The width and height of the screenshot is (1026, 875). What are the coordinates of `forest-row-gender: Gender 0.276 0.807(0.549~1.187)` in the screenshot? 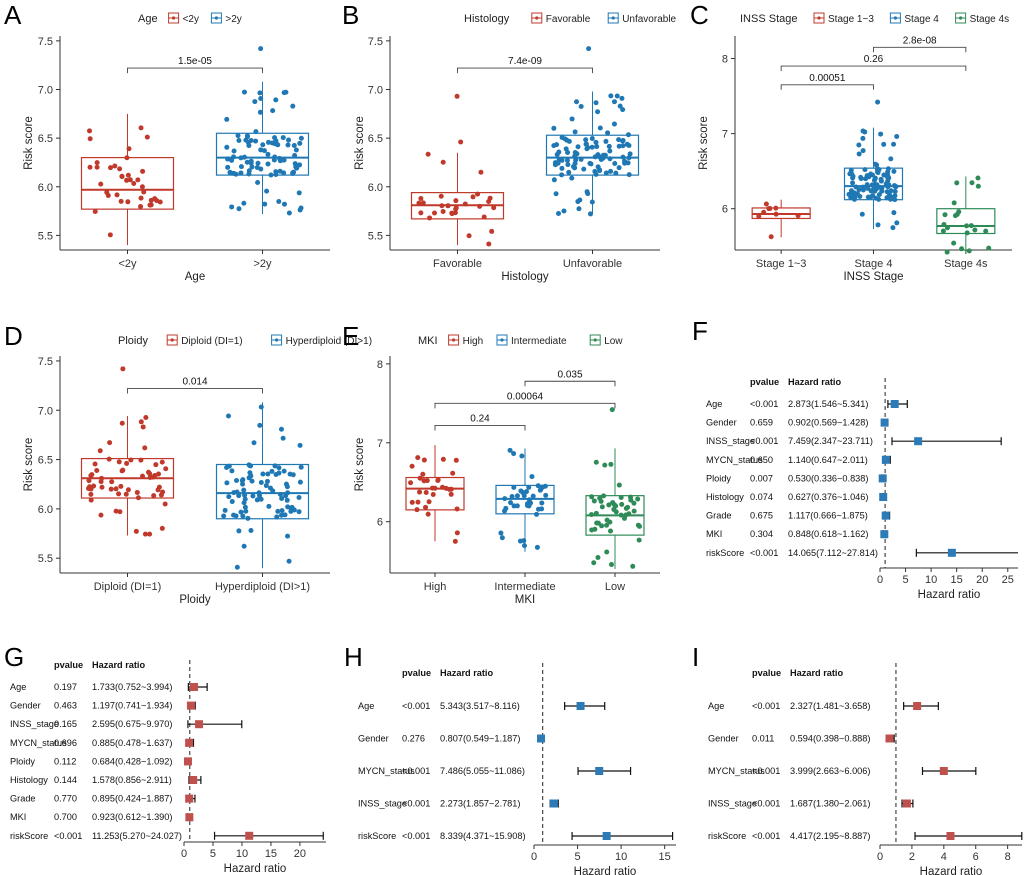 It's located at (452, 739).